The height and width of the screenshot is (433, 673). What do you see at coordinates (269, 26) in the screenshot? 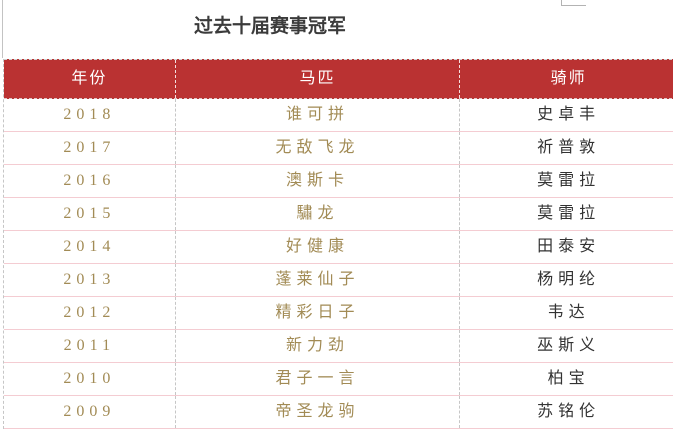
I see `page-title: 过去十届赛事冠军` at bounding box center [269, 26].